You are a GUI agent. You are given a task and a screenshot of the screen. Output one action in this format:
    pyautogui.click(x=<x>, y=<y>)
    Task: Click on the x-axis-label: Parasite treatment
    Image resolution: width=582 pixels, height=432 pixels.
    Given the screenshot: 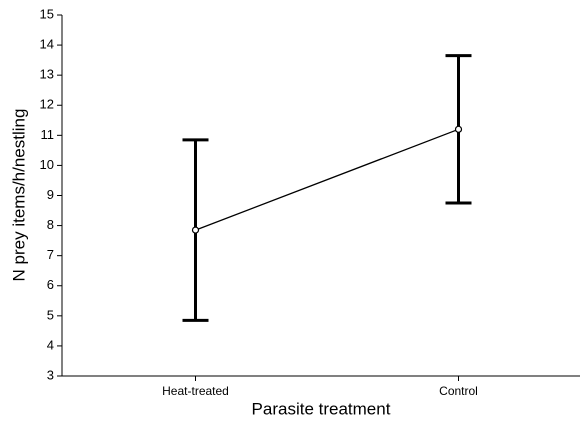 What is the action you would take?
    pyautogui.click(x=321, y=408)
    